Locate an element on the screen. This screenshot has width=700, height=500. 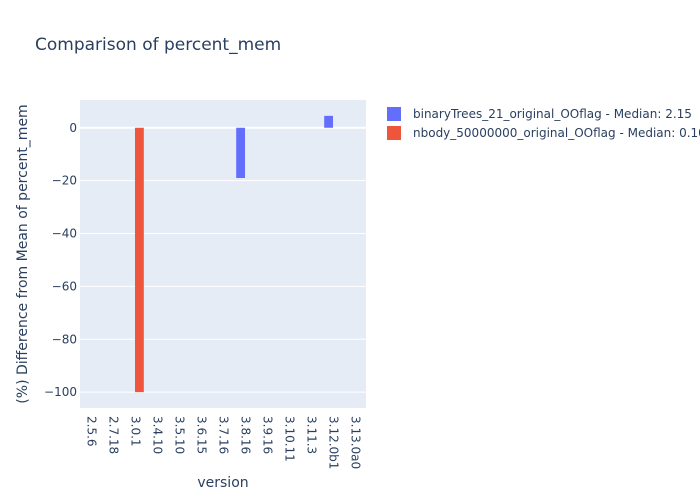
x-tick-label: 3.10.11 is located at coordinates (290, 439).